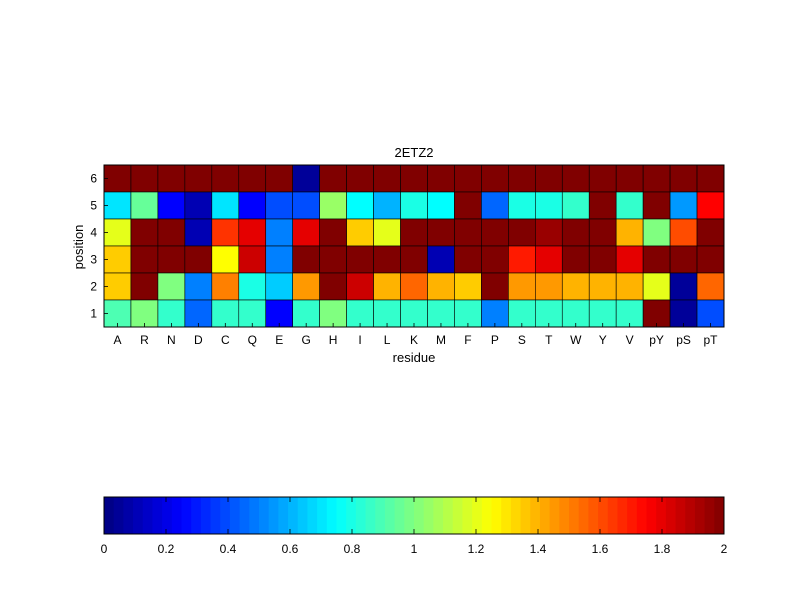 This screenshot has width=800, height=600. What do you see at coordinates (360, 178) in the screenshot?
I see `heatmap-cell-6-I` at bounding box center [360, 178].